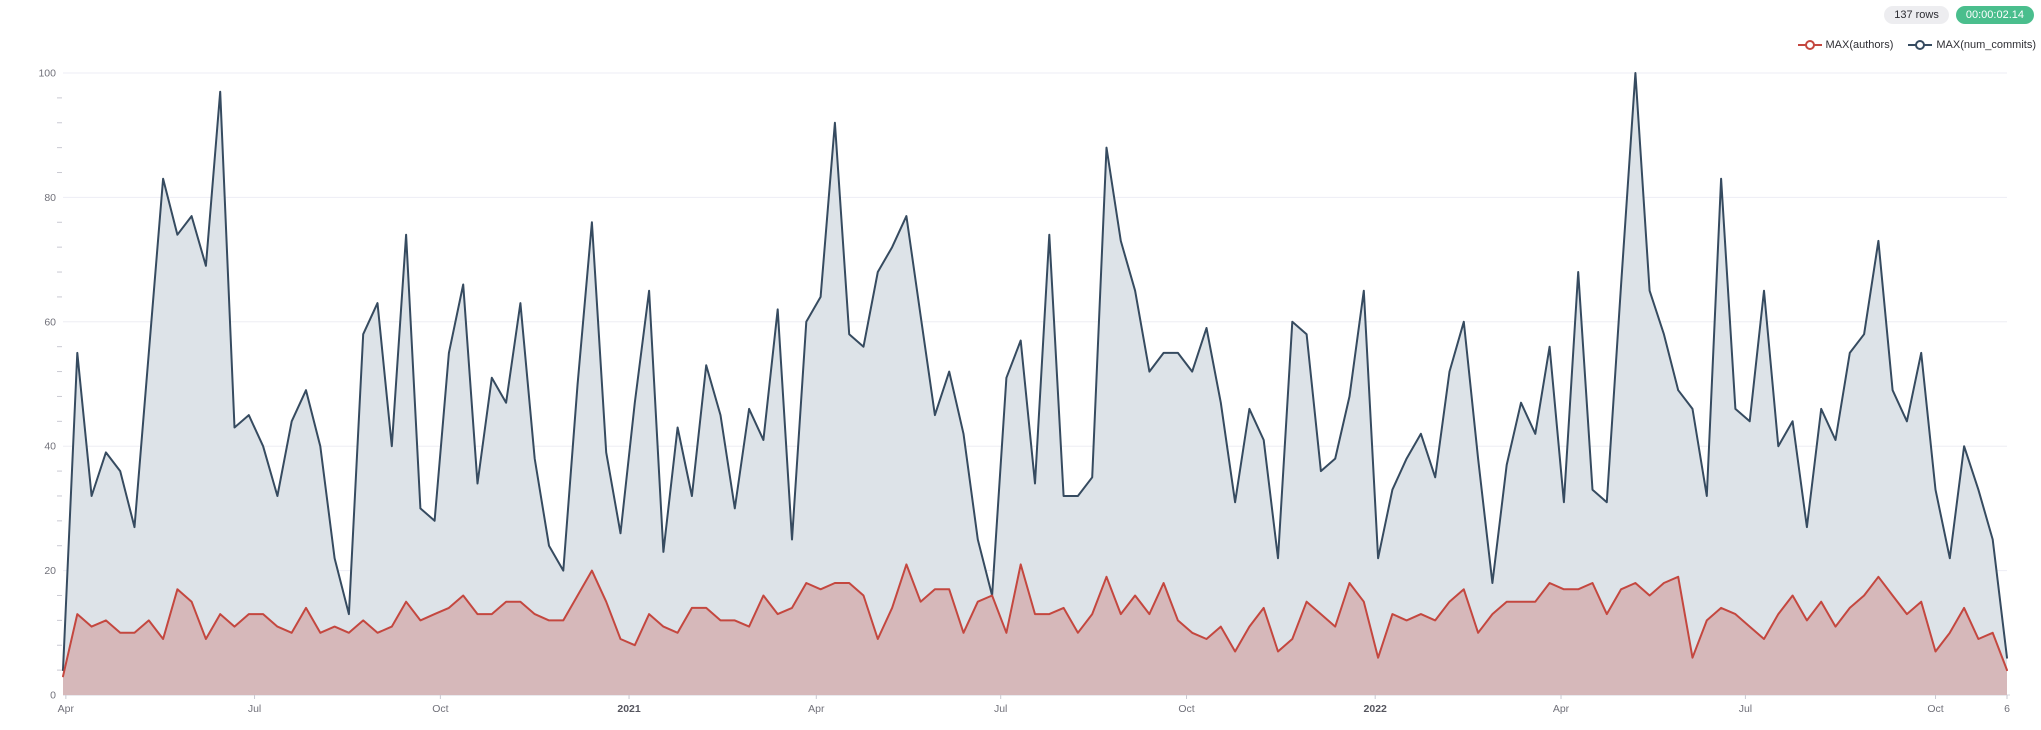 The image size is (2041, 730). I want to click on x-axis-labels: Apr Jul Oct 2021 Apr Jul Oct 2022 Apr Jul Oct 6, so click(1034, 705).